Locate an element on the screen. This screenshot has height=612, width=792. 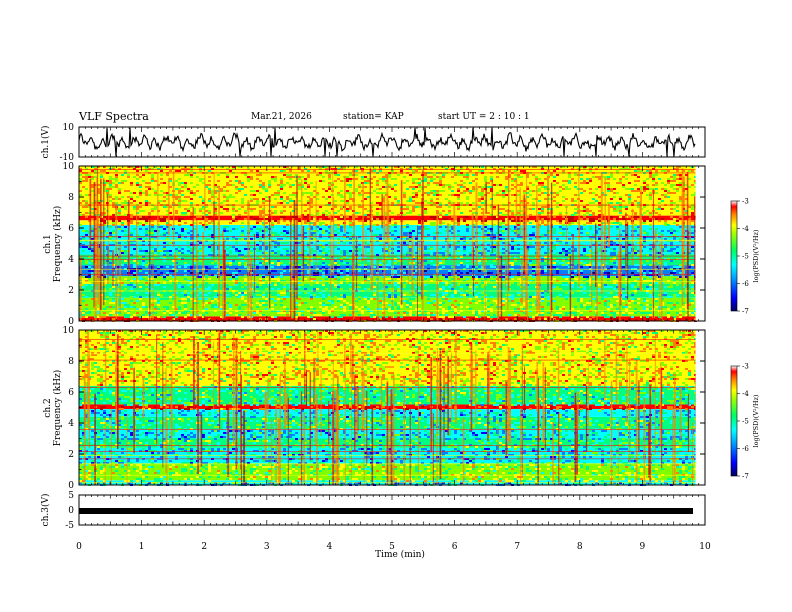
ch1-waveform-trace is located at coordinates (387, 142).